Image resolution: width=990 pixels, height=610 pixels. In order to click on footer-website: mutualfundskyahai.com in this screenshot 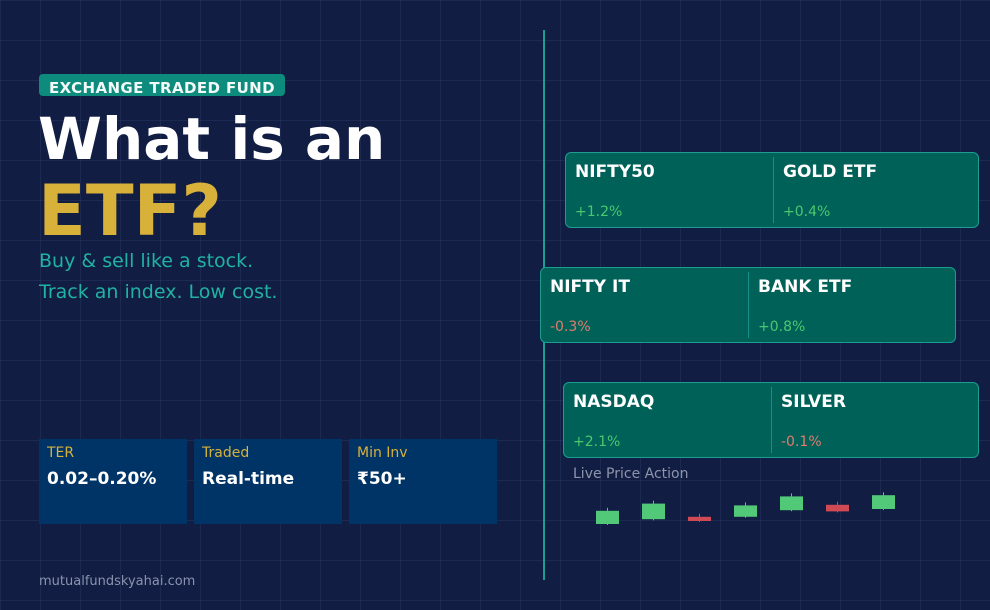, I will do `click(117, 581)`.